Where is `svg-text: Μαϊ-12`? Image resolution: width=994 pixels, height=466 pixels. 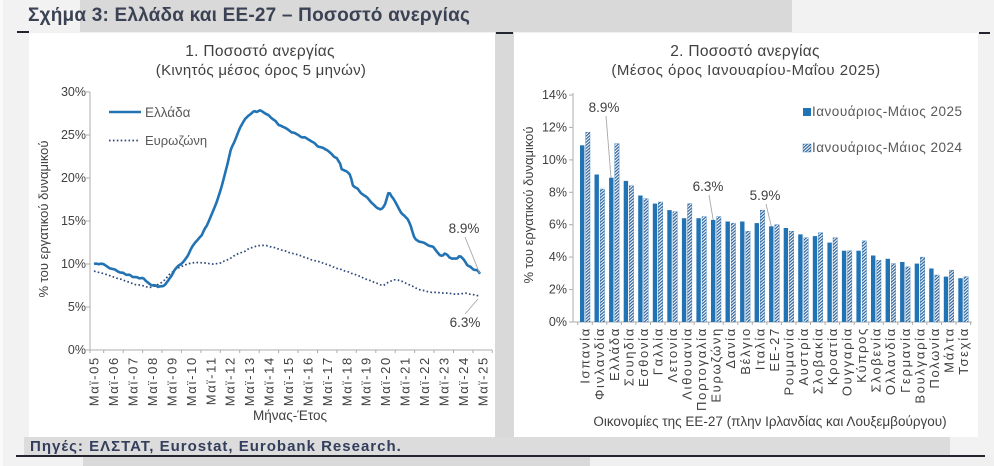
svg-text: Μαϊ-12 is located at coordinates (230, 381).